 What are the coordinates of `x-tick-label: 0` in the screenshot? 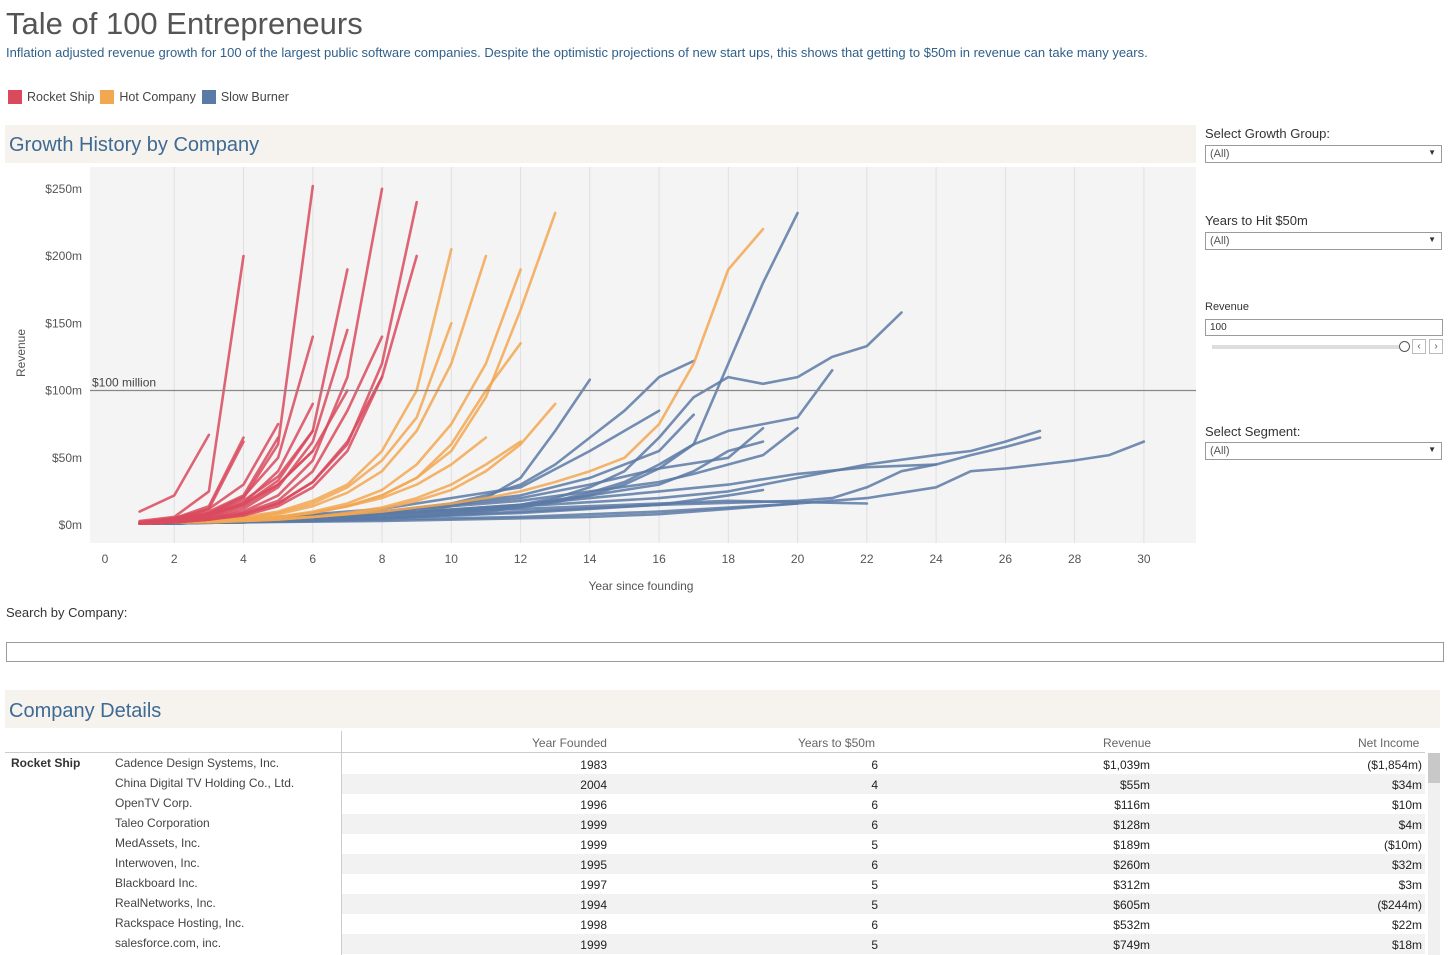 It's located at (105, 559).